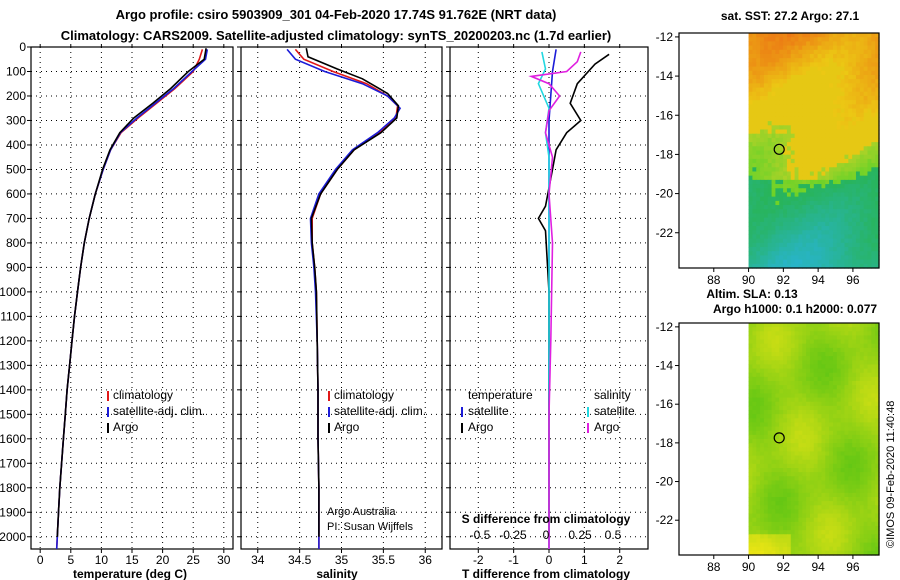 The image size is (900, 580). Describe the element at coordinates (614, 411) in the screenshot. I see `legend-label-s-satellite: satellite` at that location.